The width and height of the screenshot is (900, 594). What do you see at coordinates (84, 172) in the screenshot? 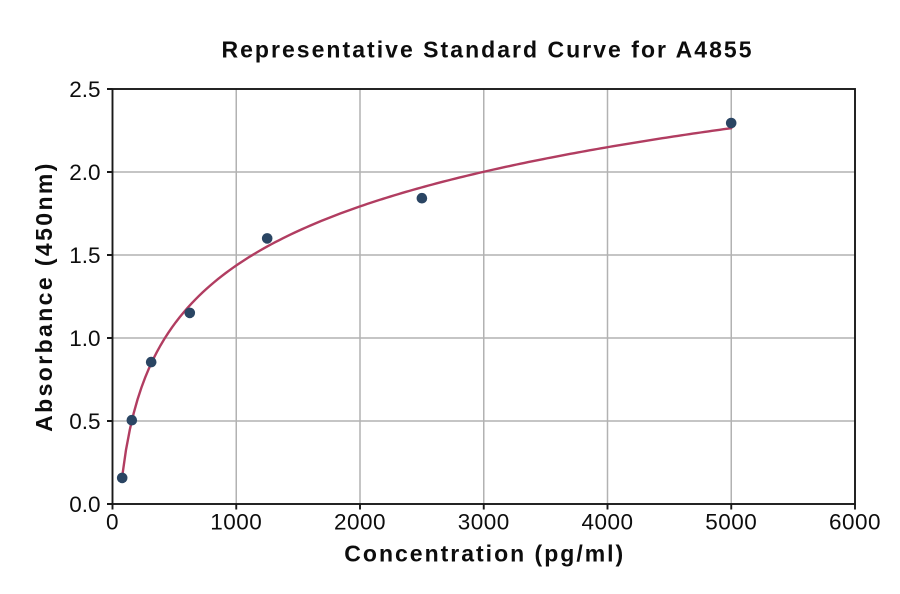
I see `svg-text: 2.0` at bounding box center [84, 172].